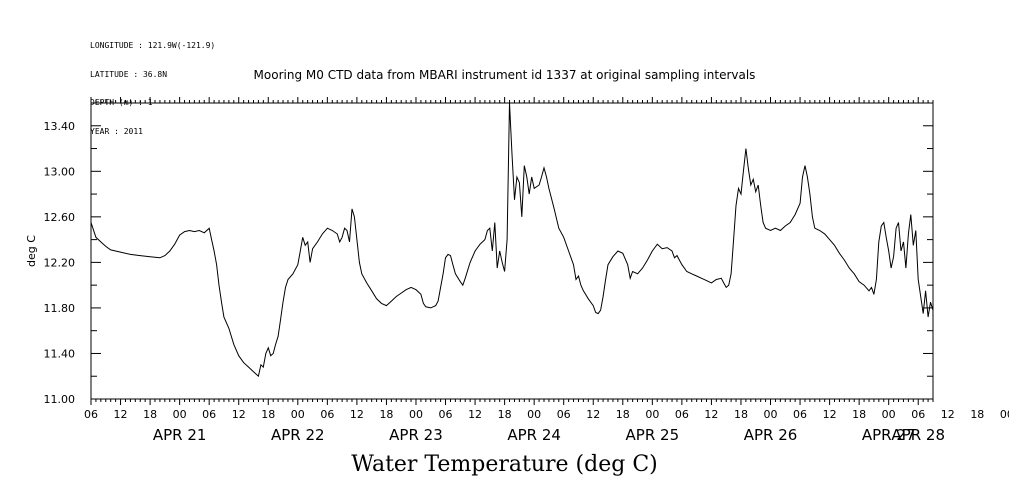  Describe the element at coordinates (31, 251) in the screenshot. I see `y-axis-label: deg C` at that location.